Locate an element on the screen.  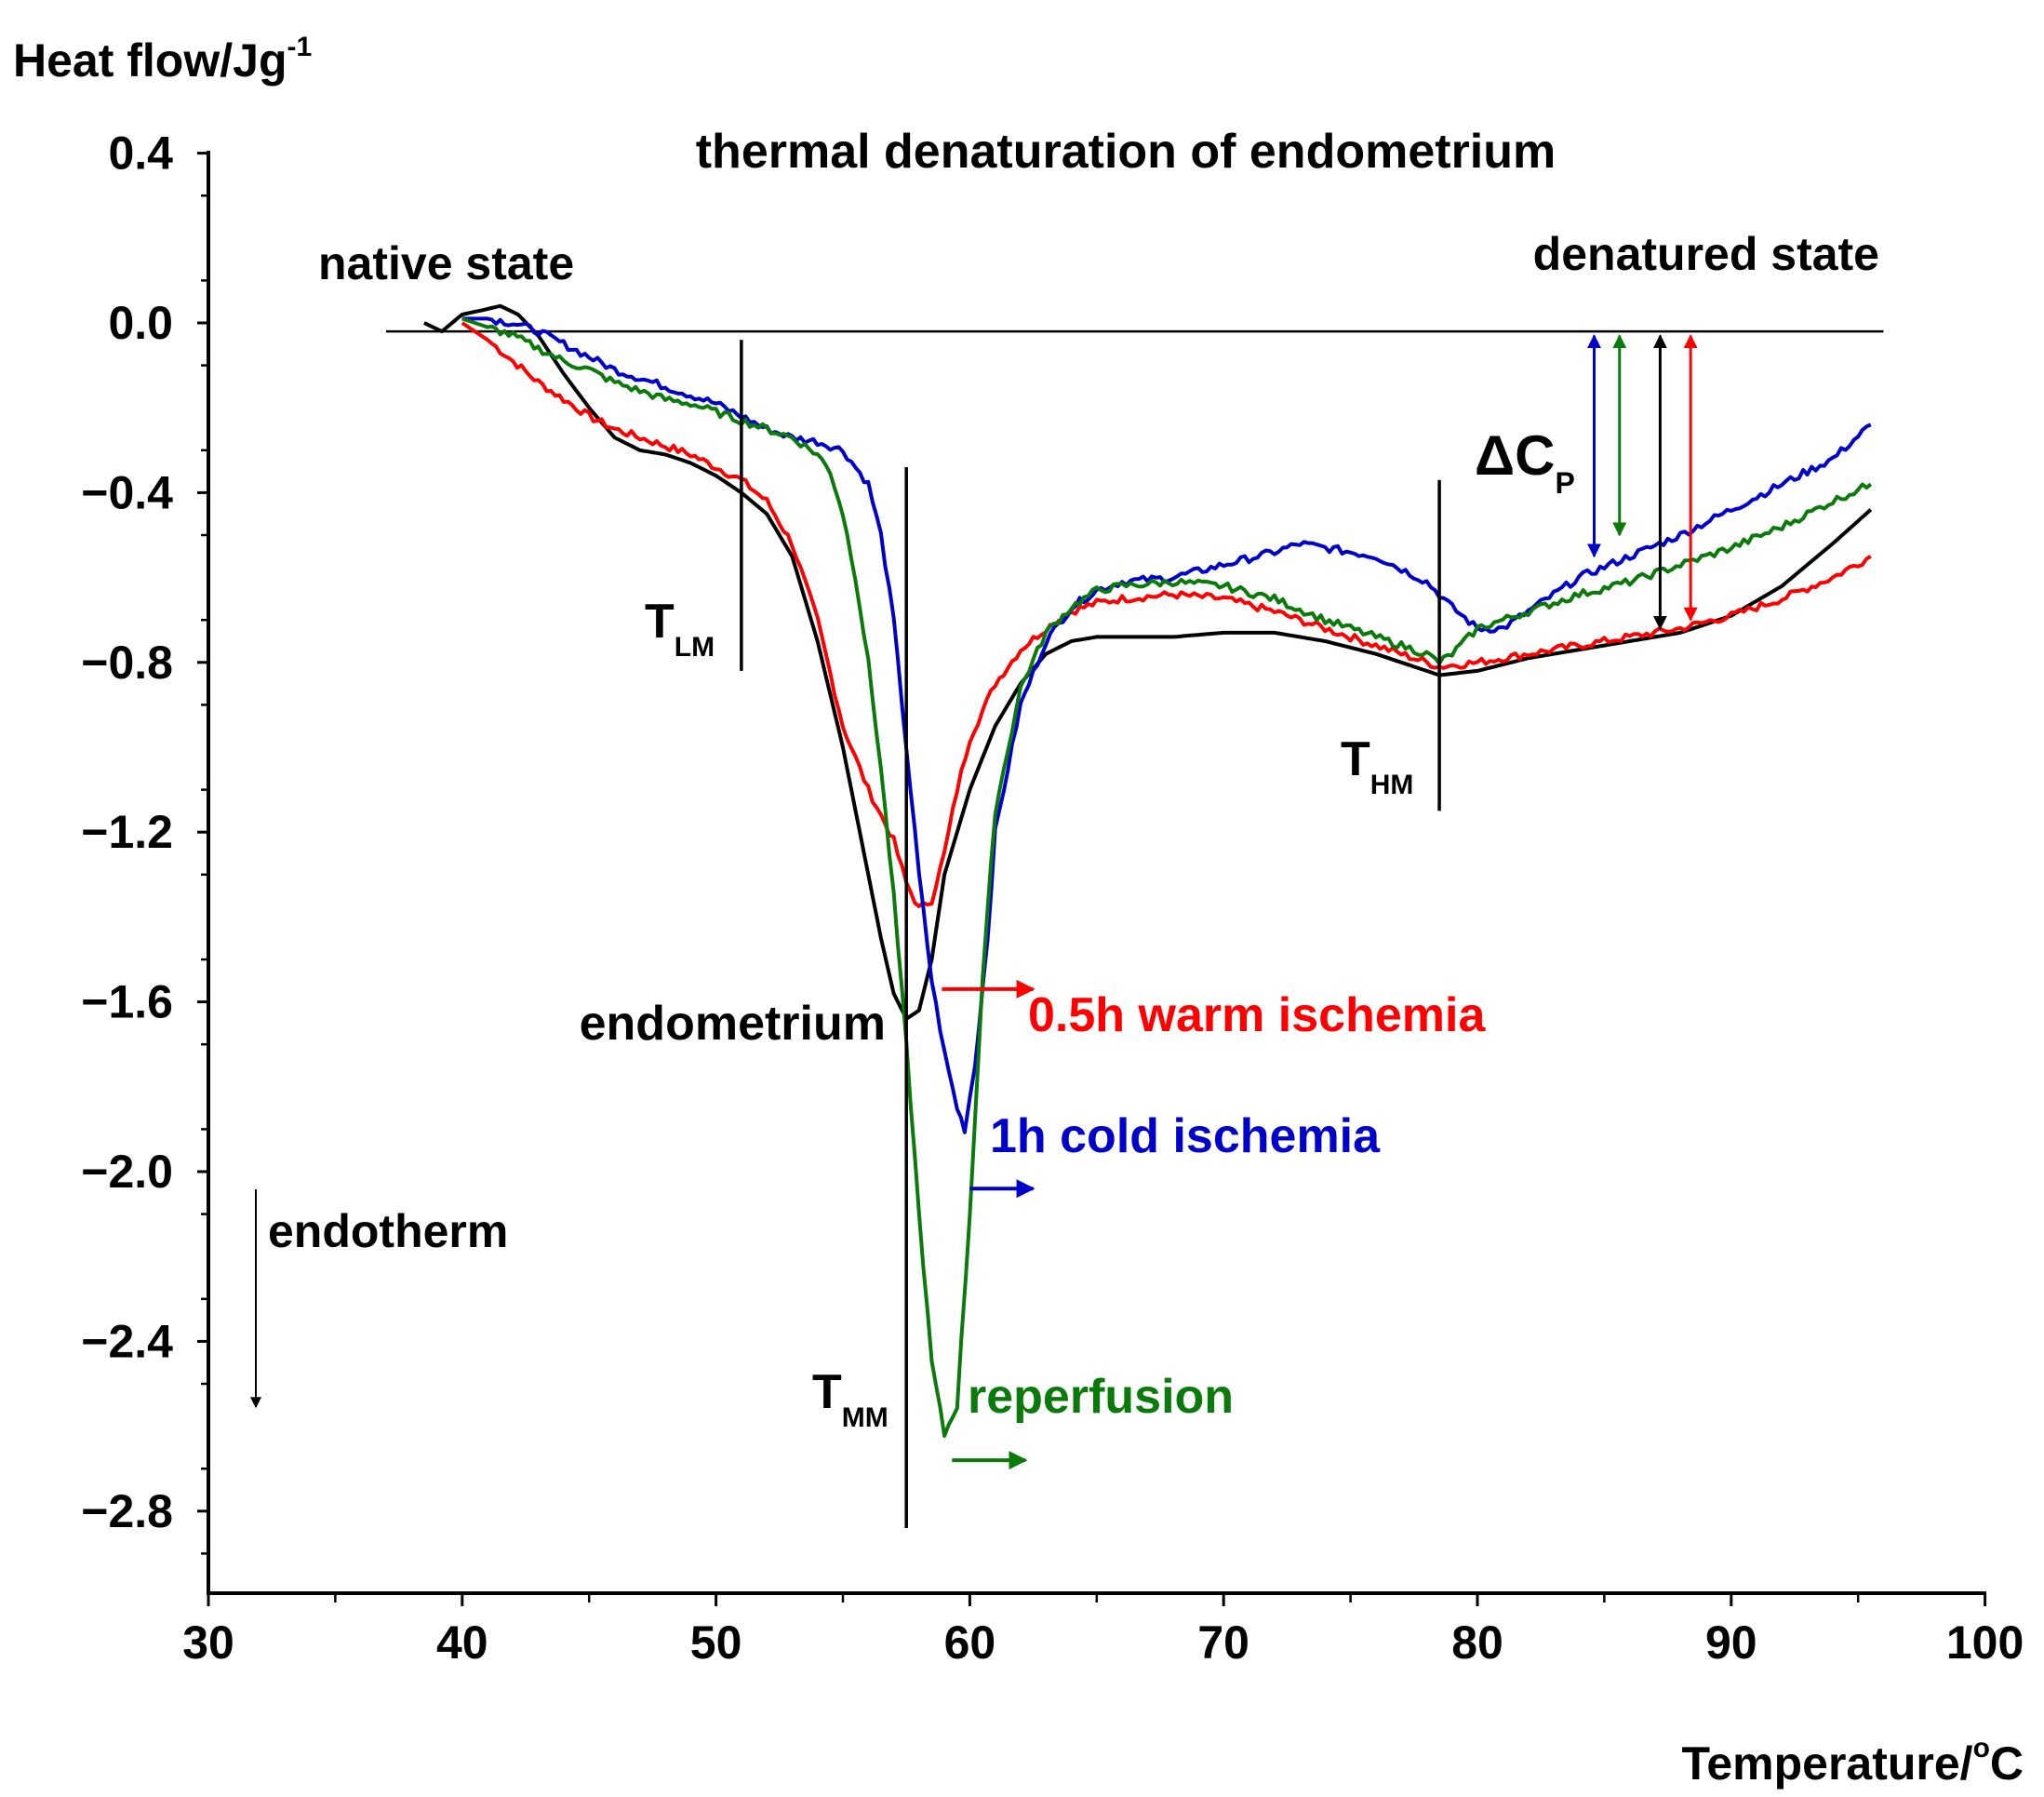
x-axis-label-sup: o is located at coordinates (1982, 1748).